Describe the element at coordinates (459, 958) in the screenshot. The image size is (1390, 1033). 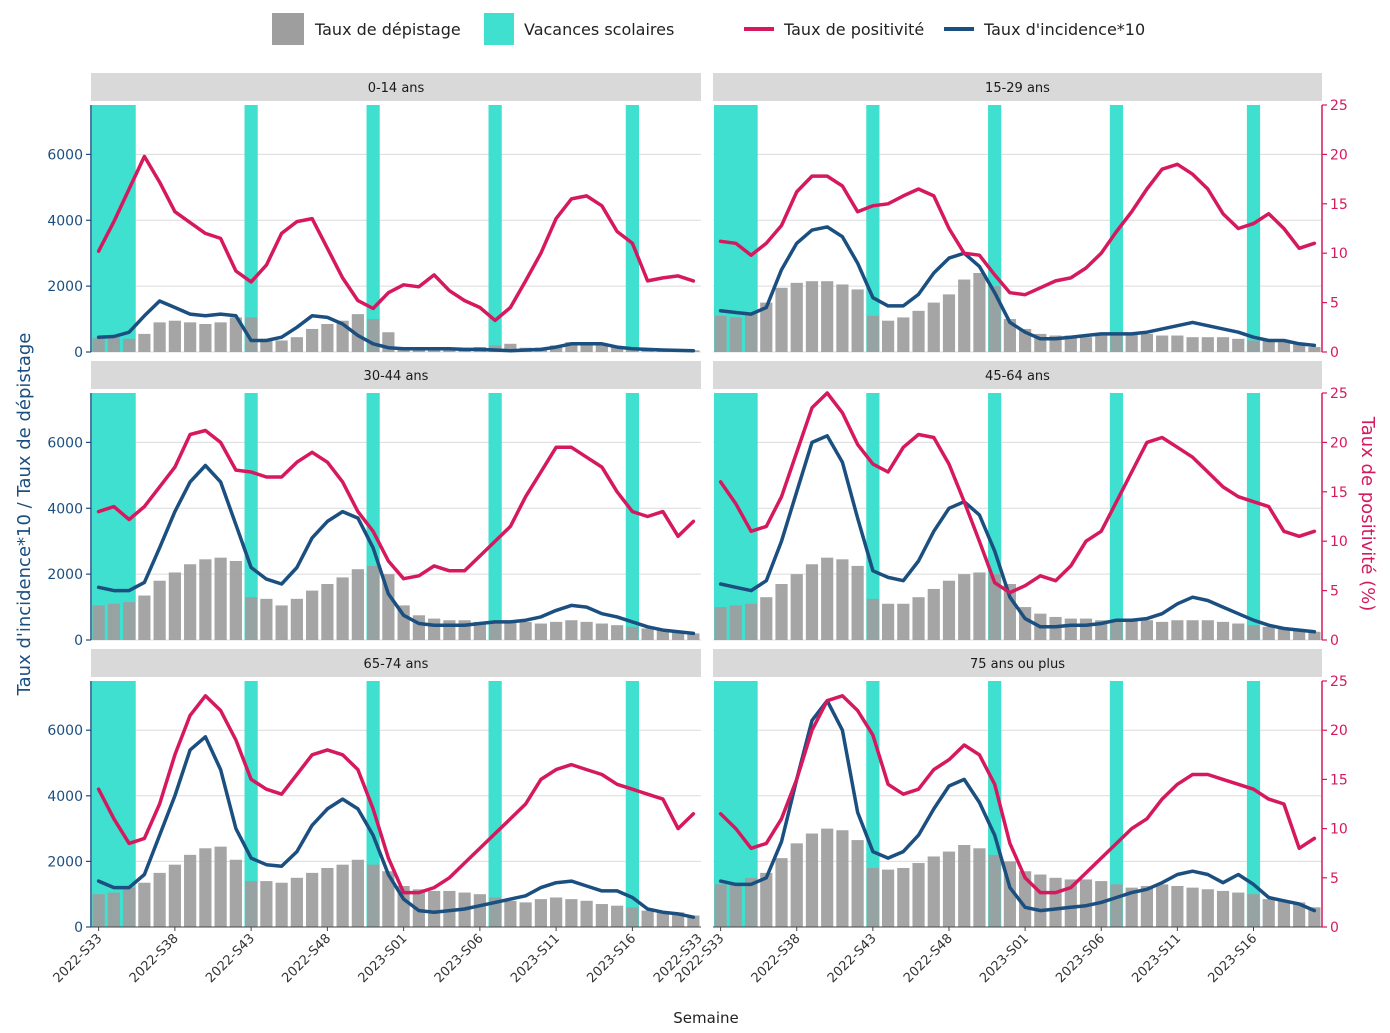
I see `x-tick-label: 2023-S06` at that location.